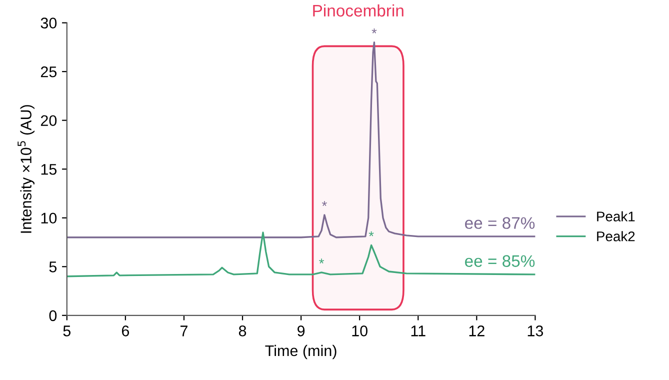 Image resolution: width=669 pixels, height=380 pixels. What do you see at coordinates (53, 316) in the screenshot?
I see `y-tick-label: 0` at bounding box center [53, 316].